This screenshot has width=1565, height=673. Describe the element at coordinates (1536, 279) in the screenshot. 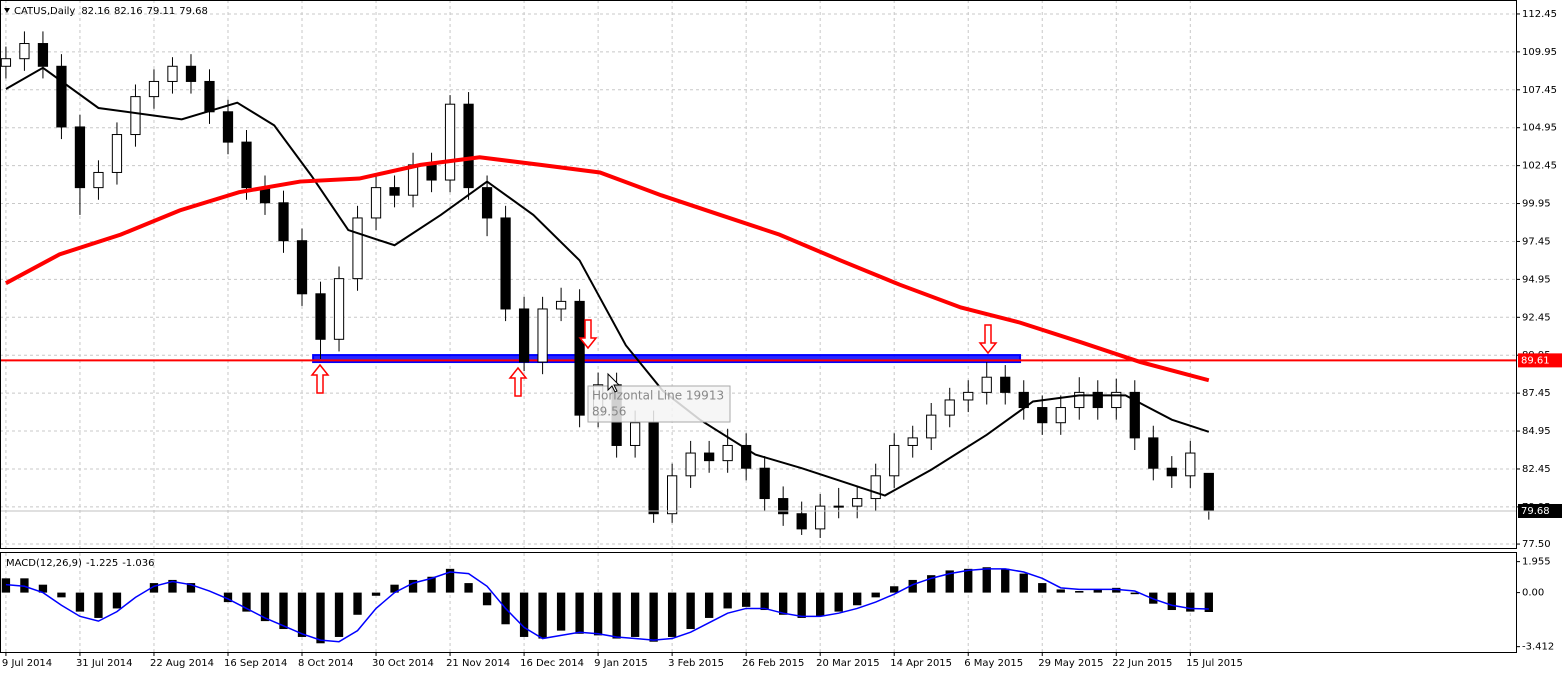

I see `y-tick-label: 94.95` at that location.